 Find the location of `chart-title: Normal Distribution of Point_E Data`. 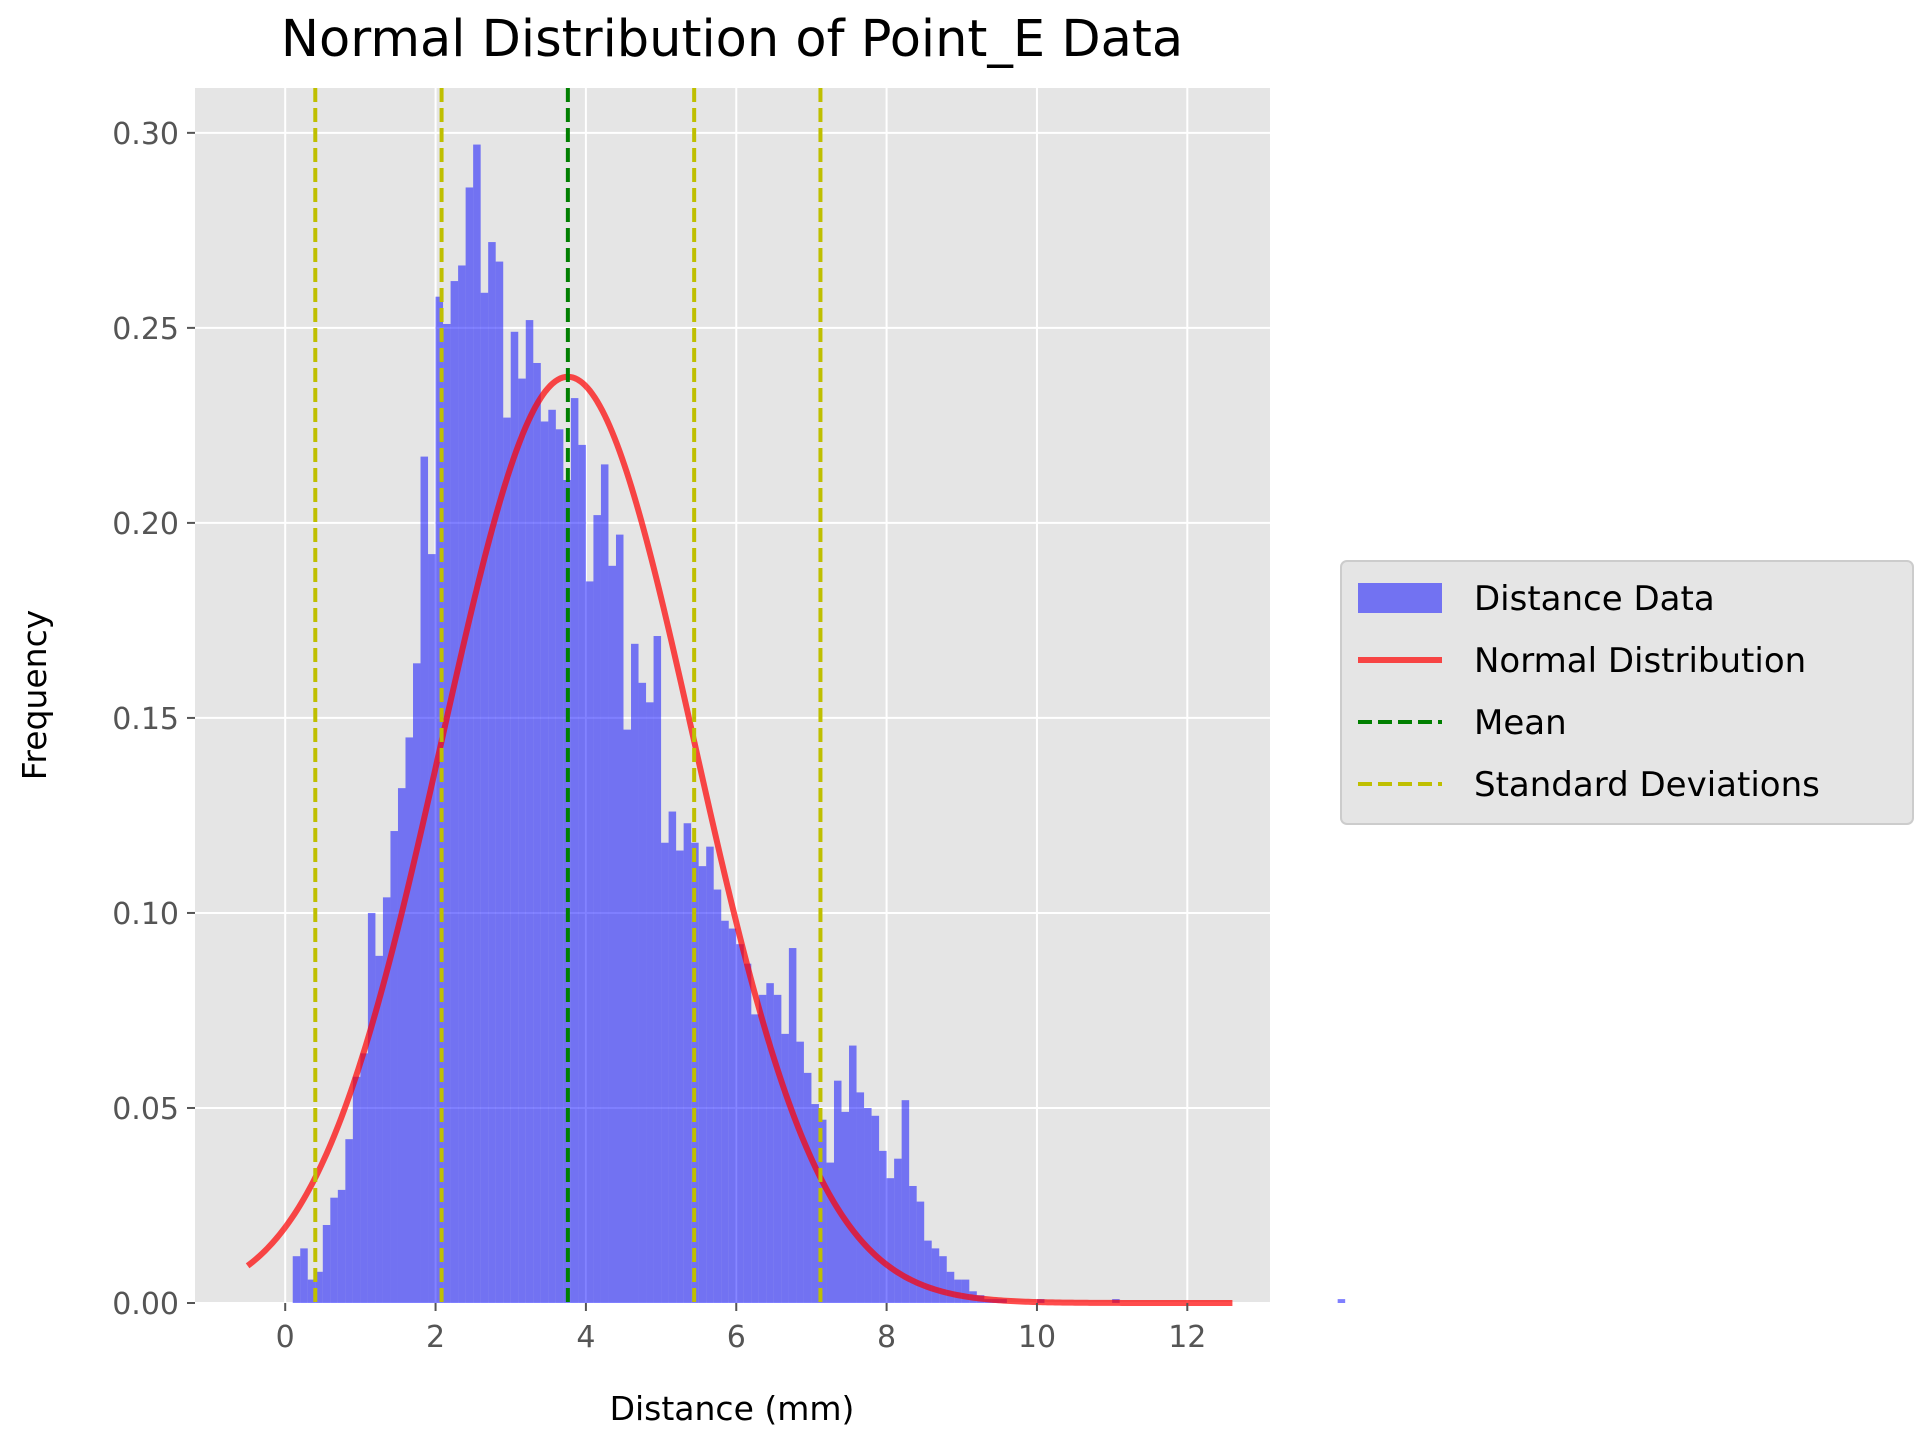

chart-title: Normal Distribution of Point_E Data is located at coordinates (732, 39).